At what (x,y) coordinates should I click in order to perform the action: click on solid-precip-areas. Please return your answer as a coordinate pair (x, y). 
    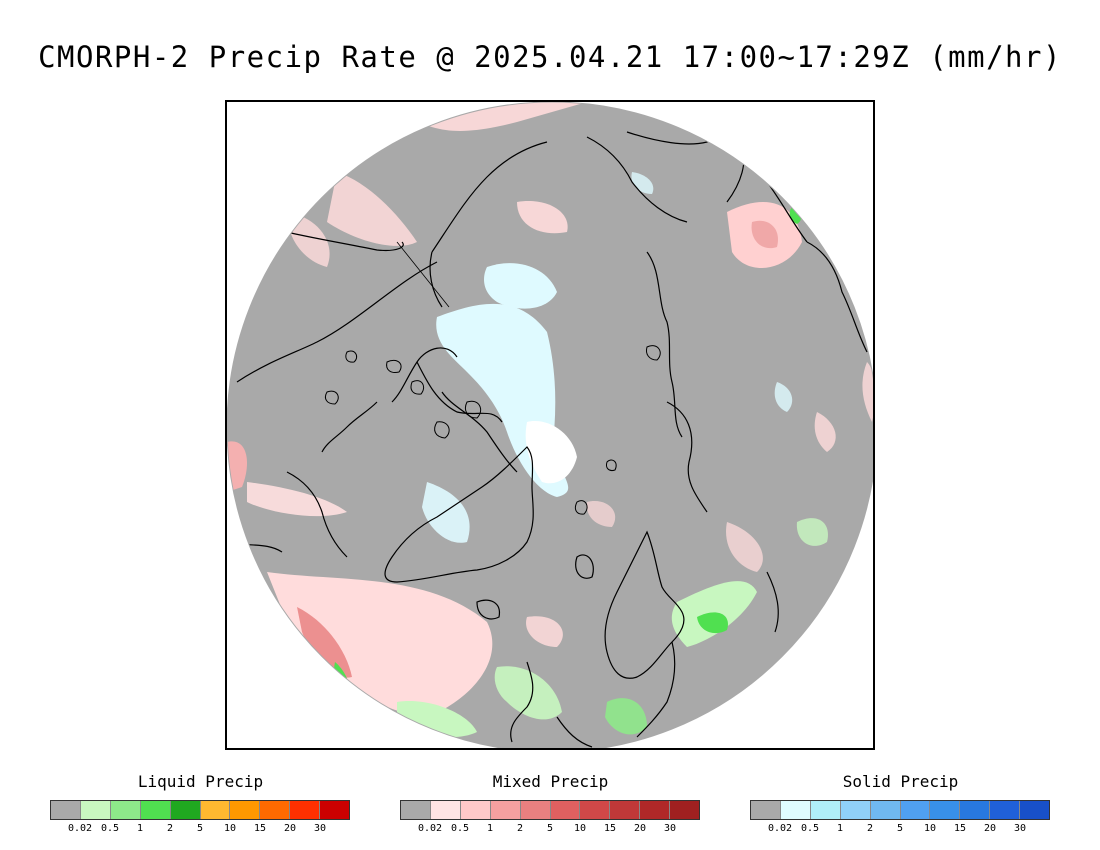
    Looking at the image, I should click on (607, 357).